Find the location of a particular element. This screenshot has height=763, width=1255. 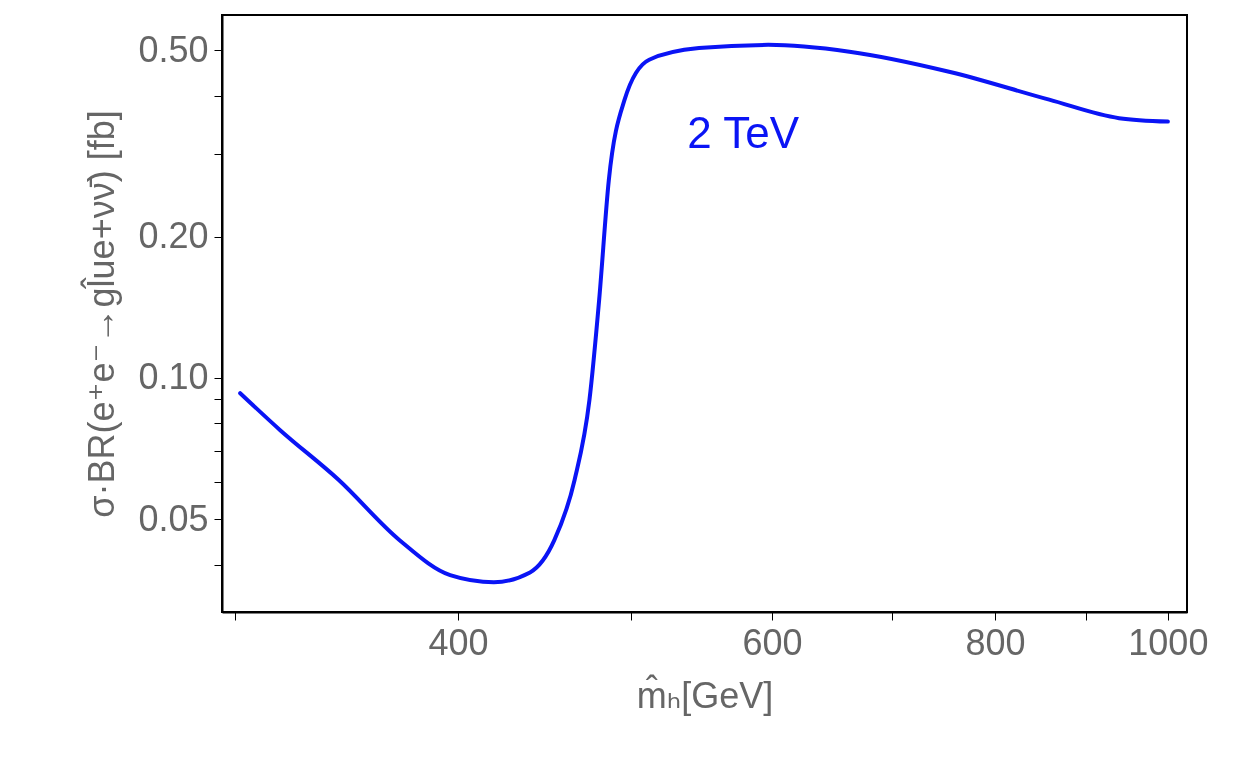

y-tick-label: 0.20 is located at coordinates (173, 236).